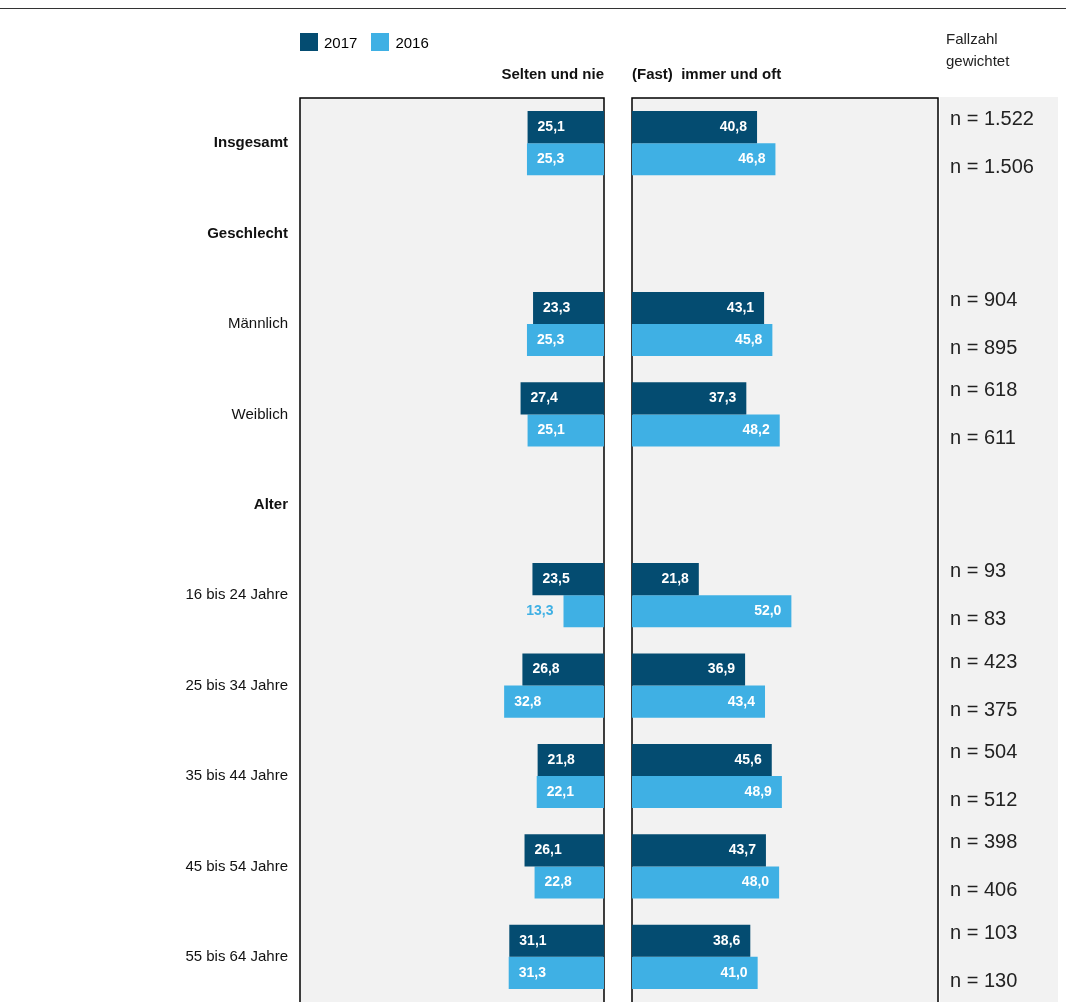  Describe the element at coordinates (412, 42) in the screenshot. I see `legend-label: 2016` at that location.